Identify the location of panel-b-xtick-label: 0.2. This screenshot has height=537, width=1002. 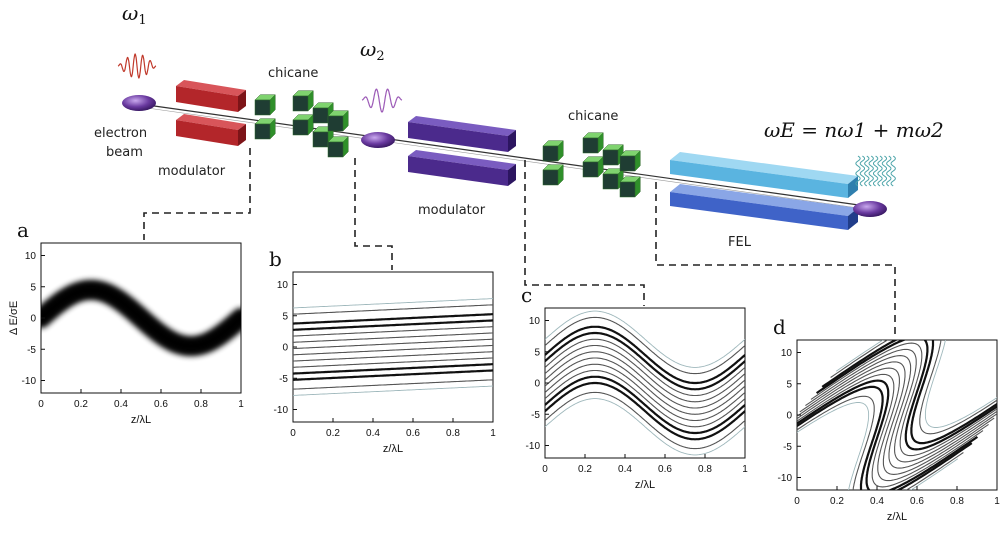
(333, 433).